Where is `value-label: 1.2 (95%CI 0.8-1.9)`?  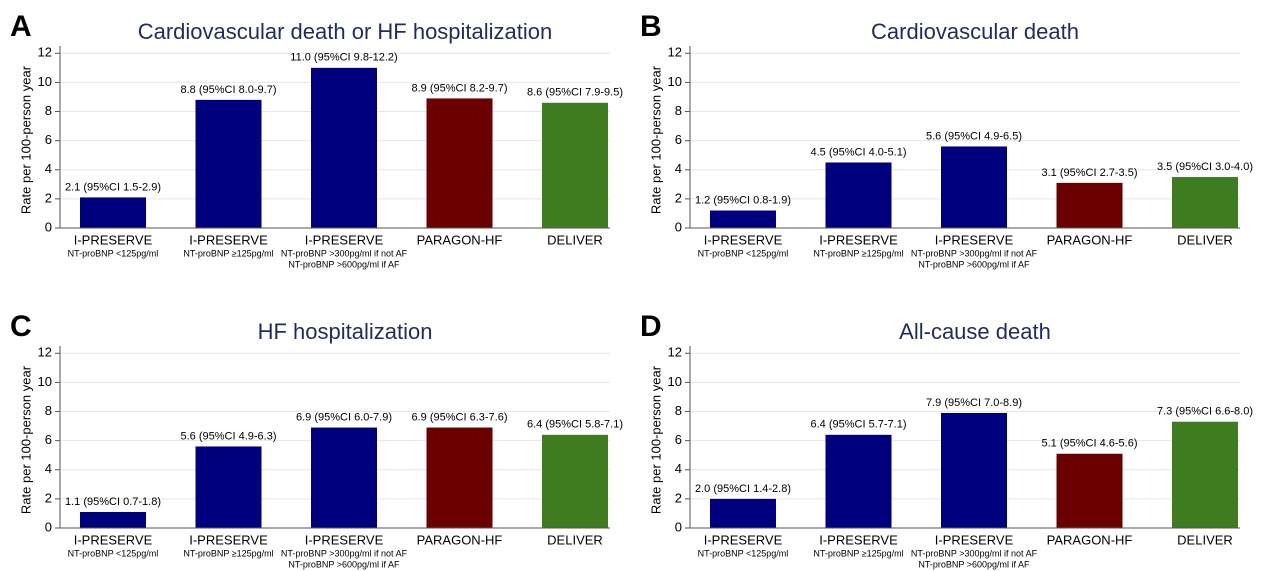
value-label: 1.2 (95%CI 0.8-1.9) is located at coordinates (743, 200).